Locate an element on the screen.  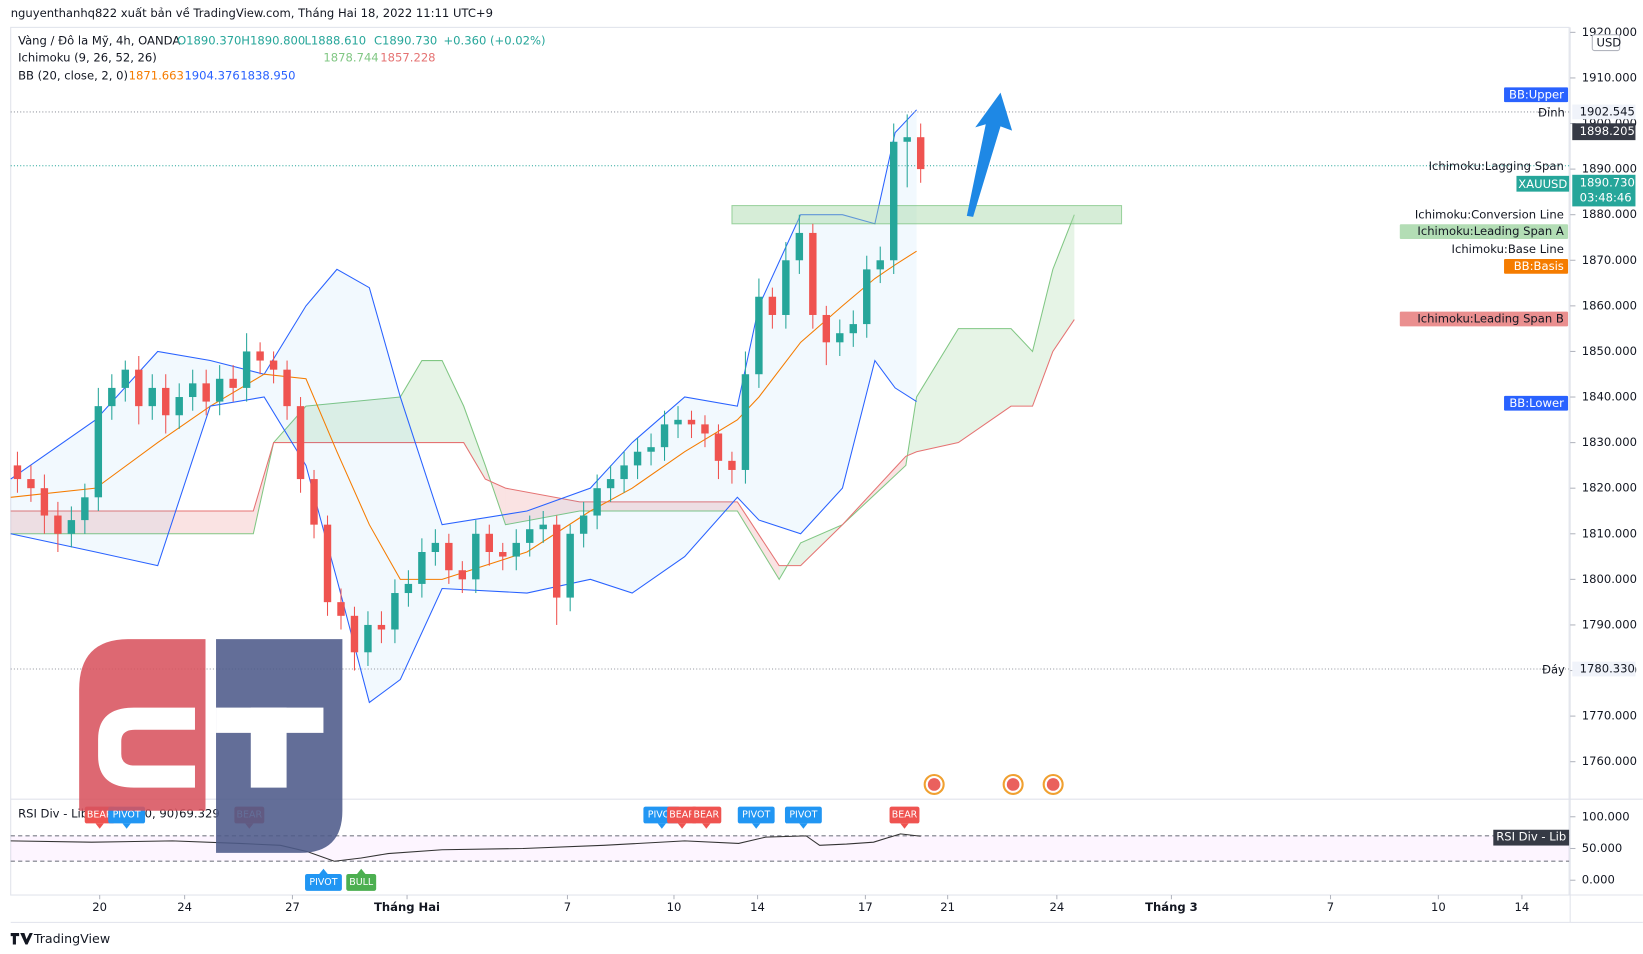
trend-arrow is located at coordinates (989, 154).